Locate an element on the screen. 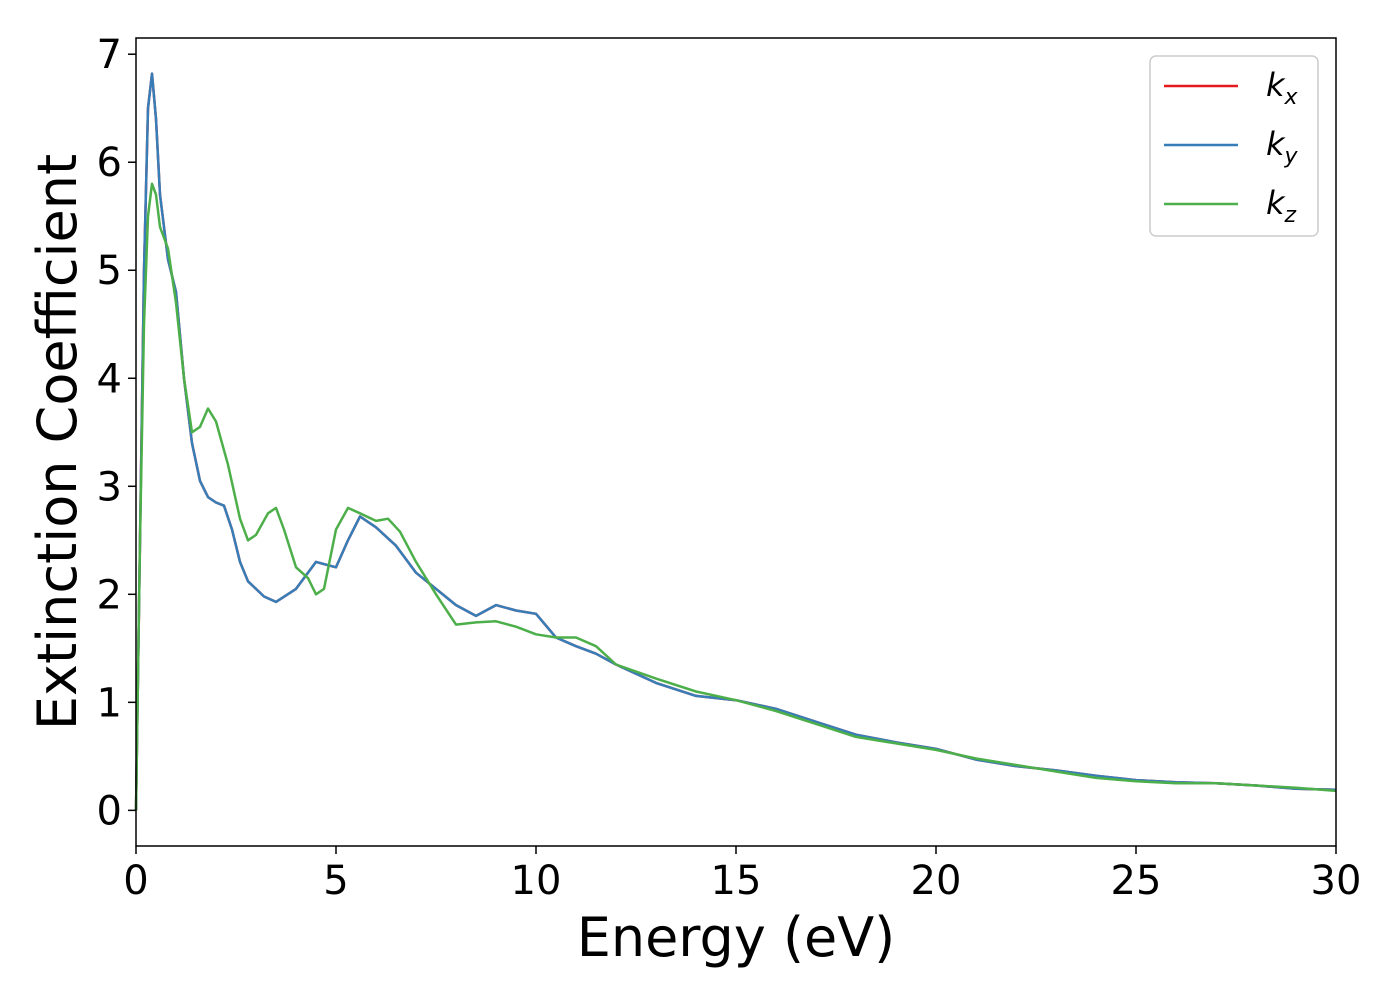 The height and width of the screenshot is (1000, 1400). y-axis-label: Extinction Coefficient is located at coordinates (57, 442).